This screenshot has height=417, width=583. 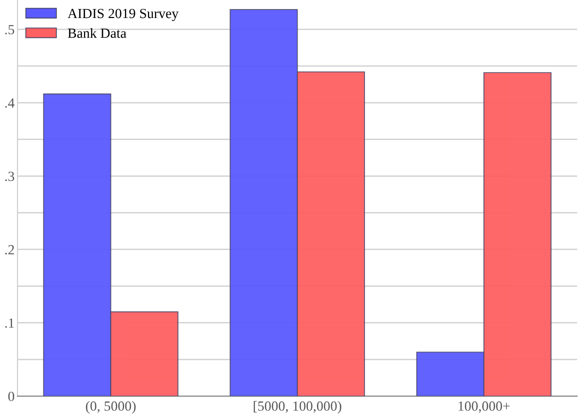 I want to click on y-tick-label: .3, so click(x=9, y=177).